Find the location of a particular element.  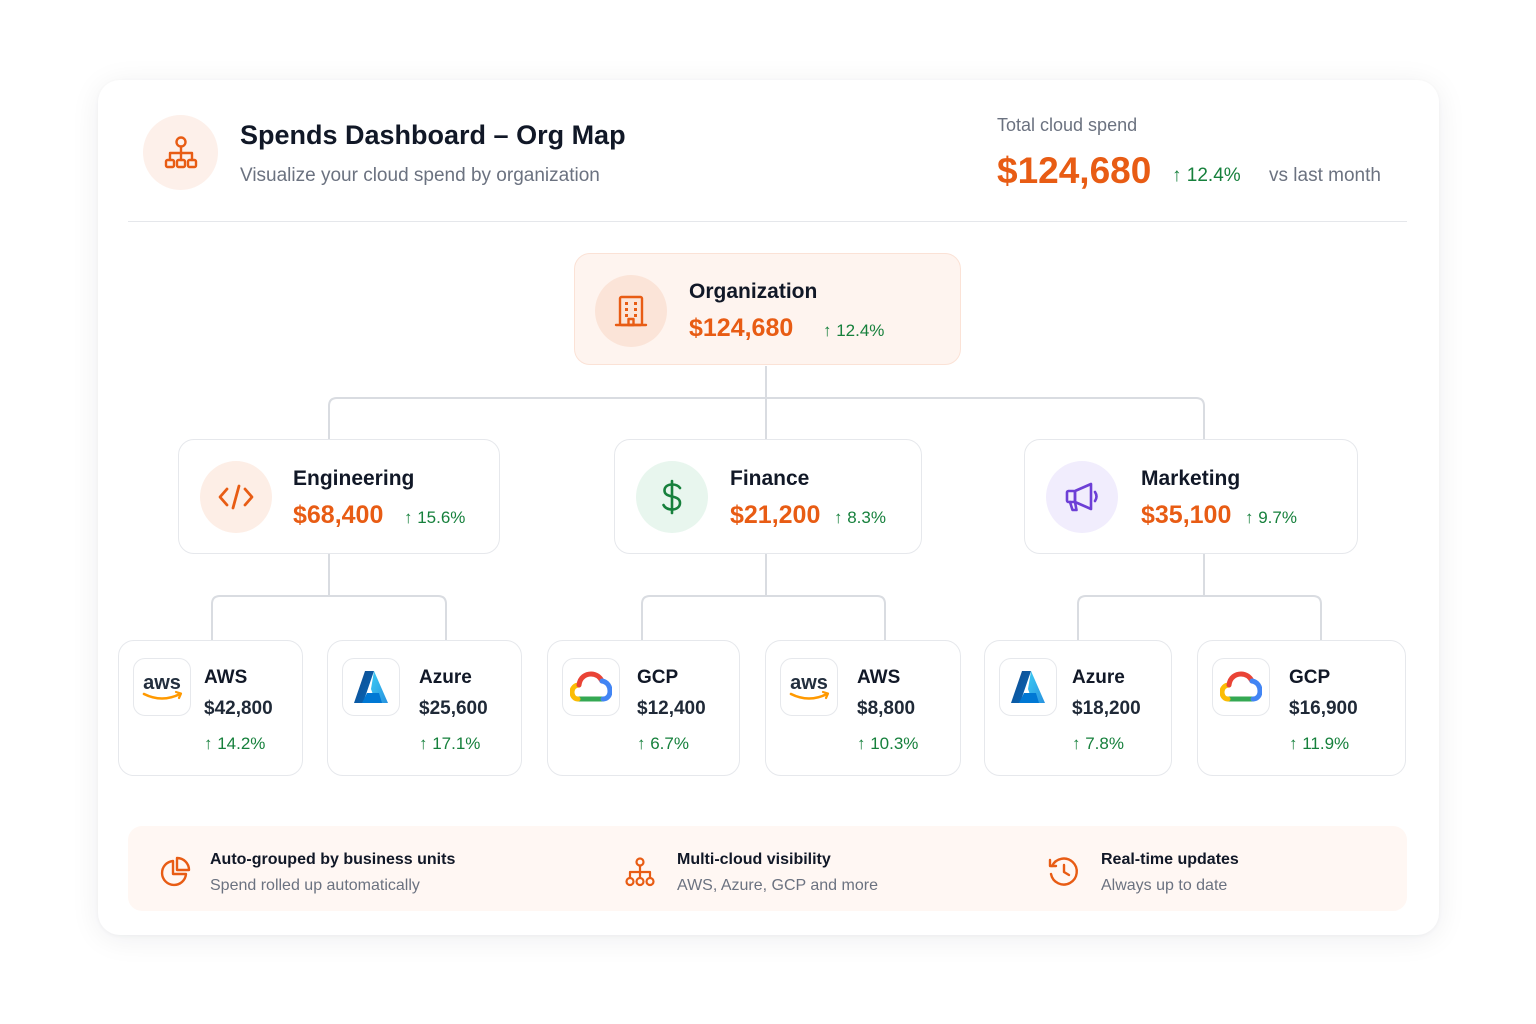

org-value: $124,680 is located at coordinates (741, 328).